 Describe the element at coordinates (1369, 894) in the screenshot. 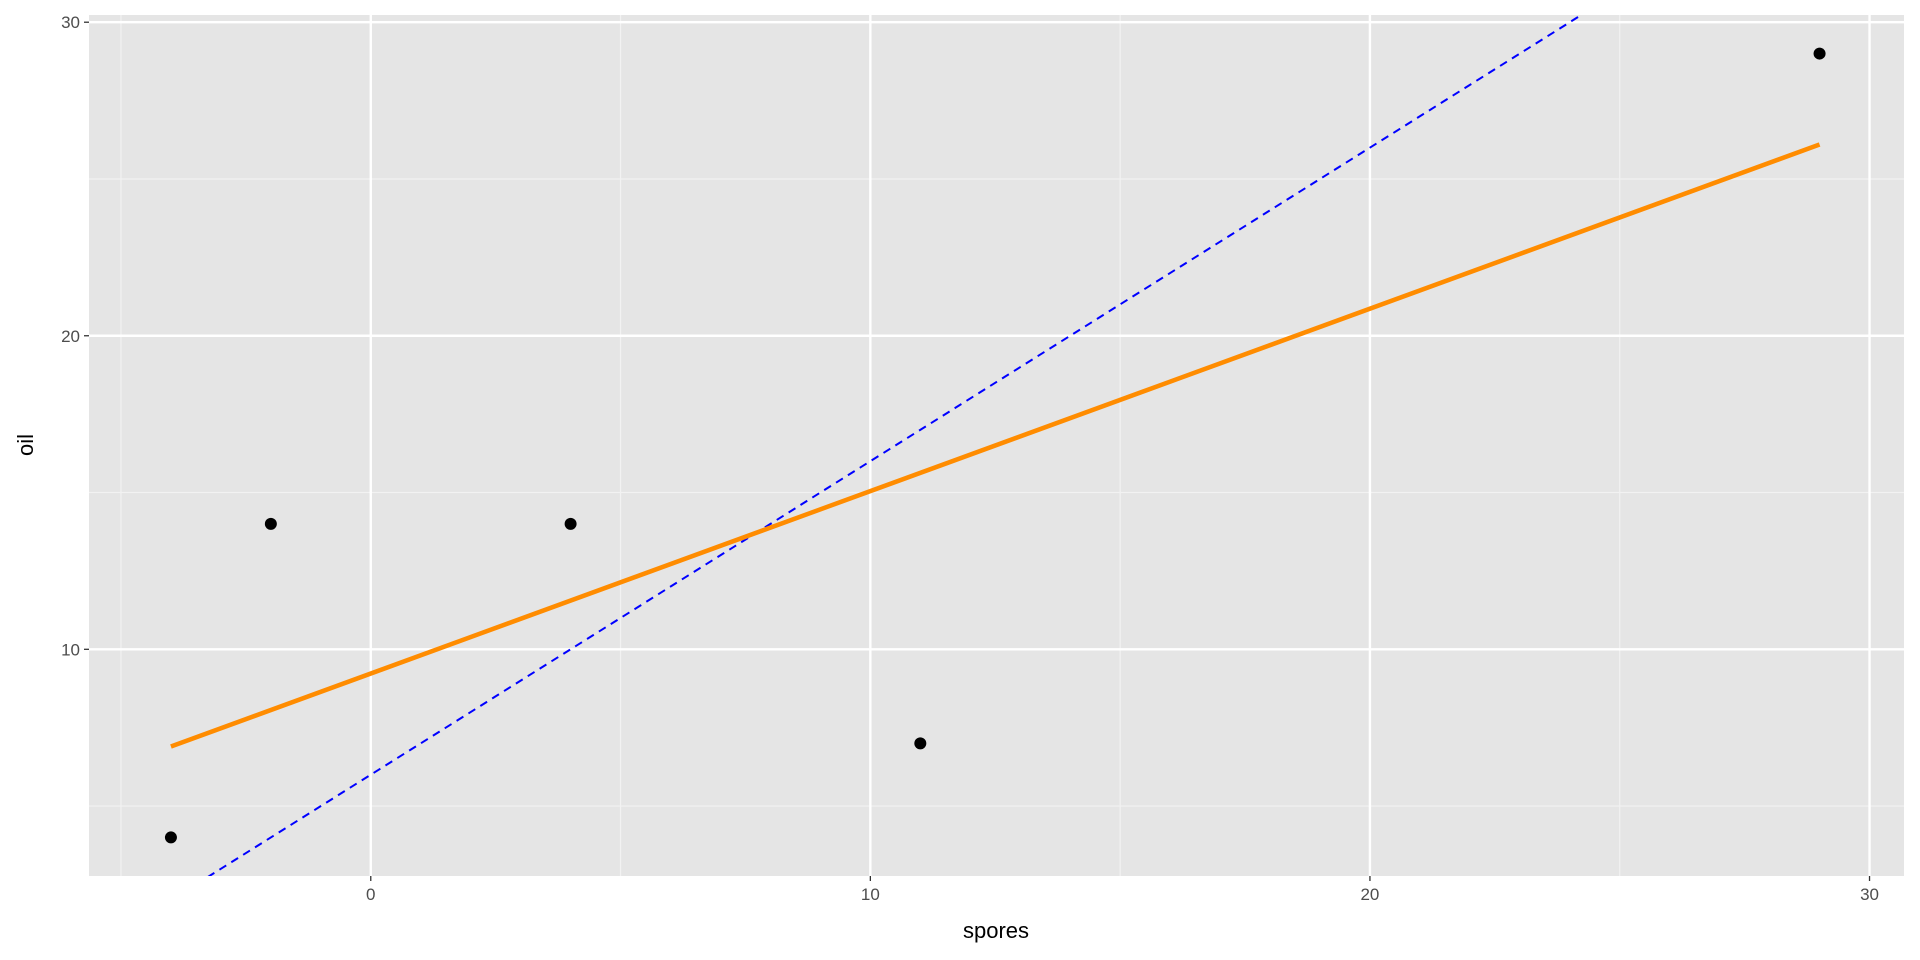

I see `x-tick-label: 20` at that location.